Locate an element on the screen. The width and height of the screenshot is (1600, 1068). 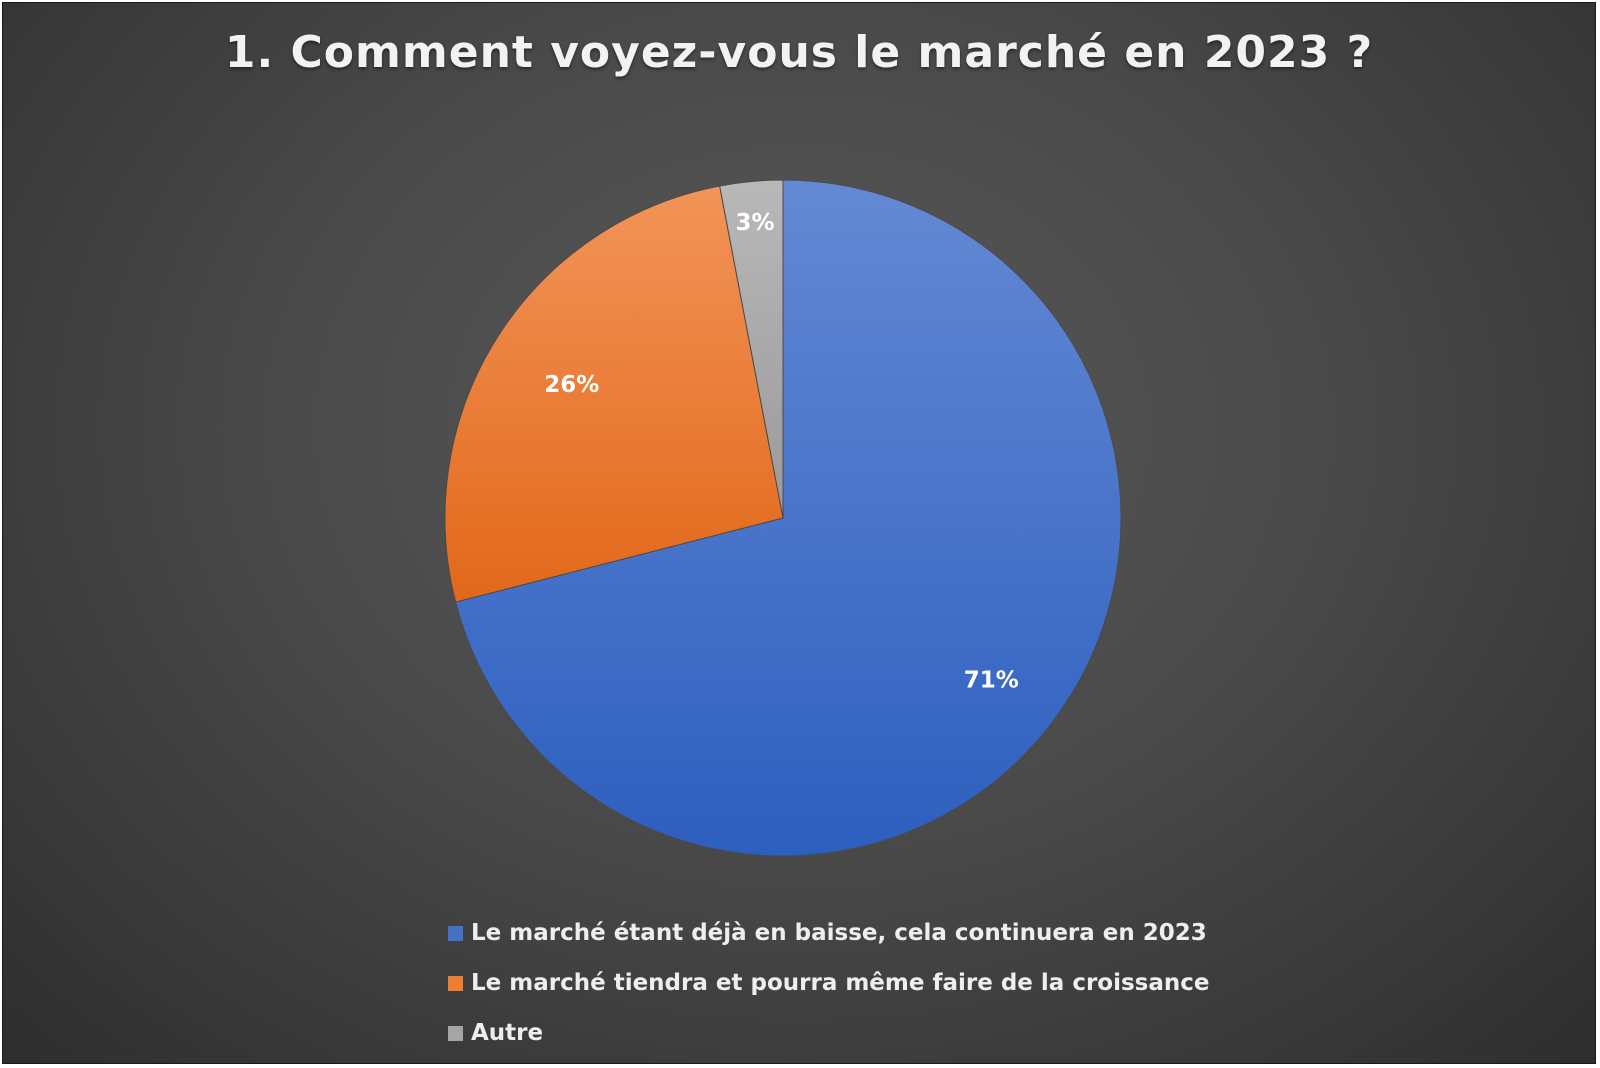
legend-label: Autre is located at coordinates (507, 1033).